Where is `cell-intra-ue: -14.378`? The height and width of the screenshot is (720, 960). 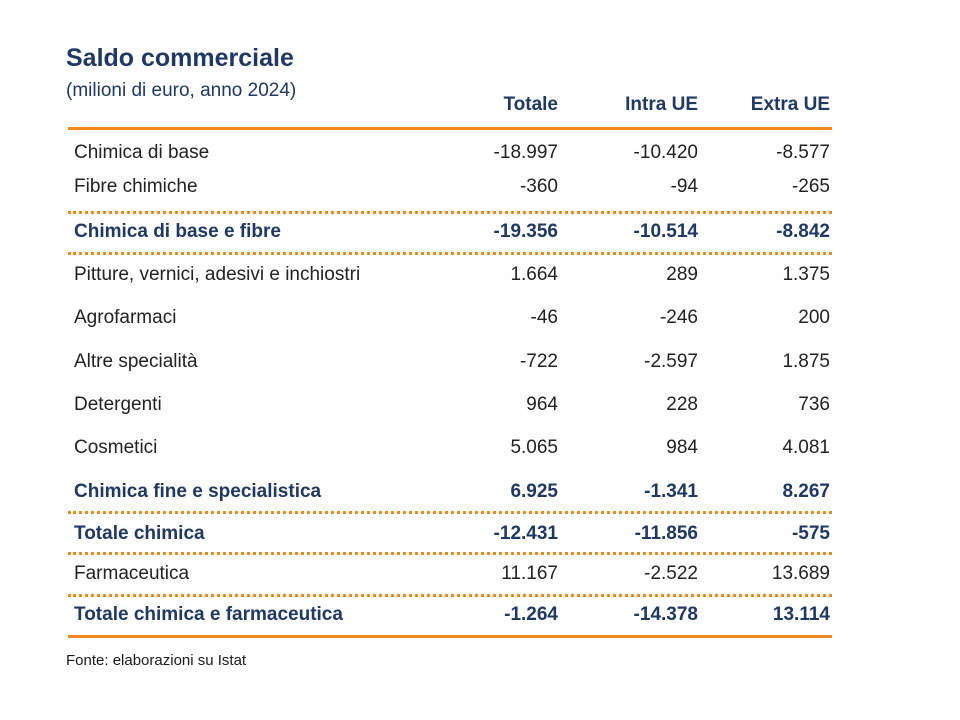 cell-intra-ue: -14.378 is located at coordinates (665, 614).